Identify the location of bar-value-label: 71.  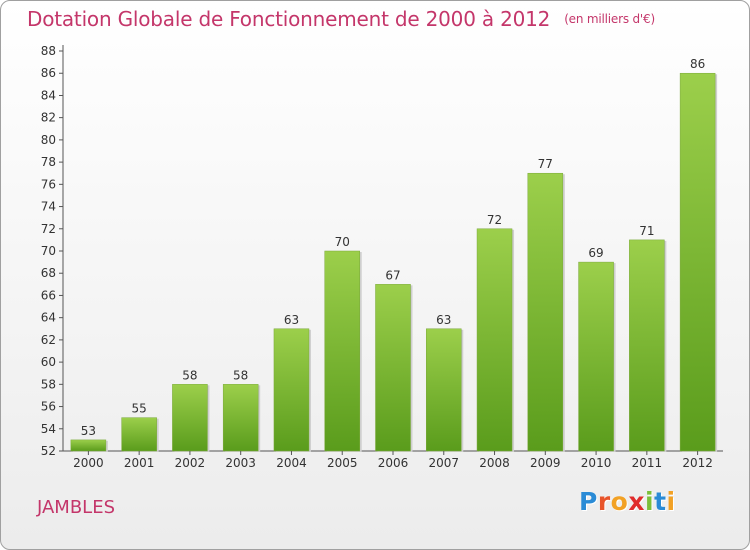
(646, 231).